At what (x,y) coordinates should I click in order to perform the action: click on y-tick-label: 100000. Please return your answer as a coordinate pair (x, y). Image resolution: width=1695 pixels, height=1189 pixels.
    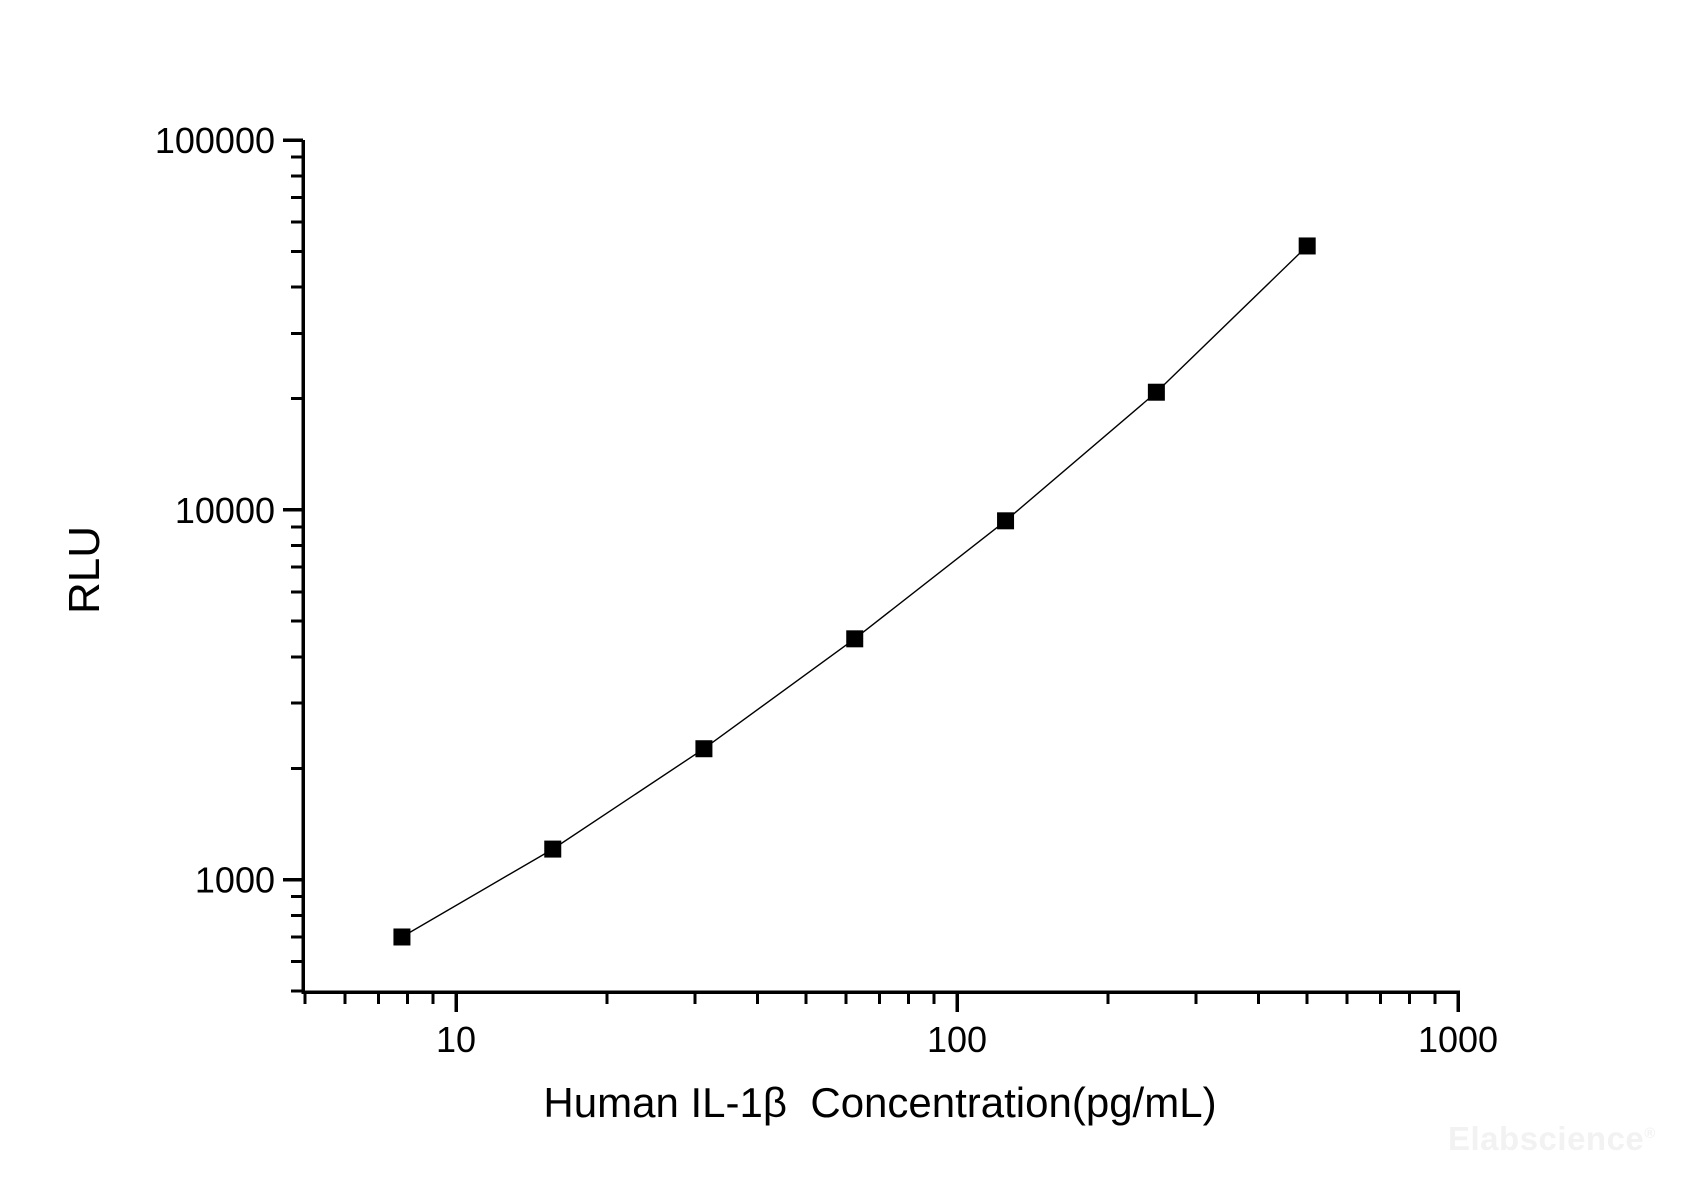
    Looking at the image, I should click on (215, 140).